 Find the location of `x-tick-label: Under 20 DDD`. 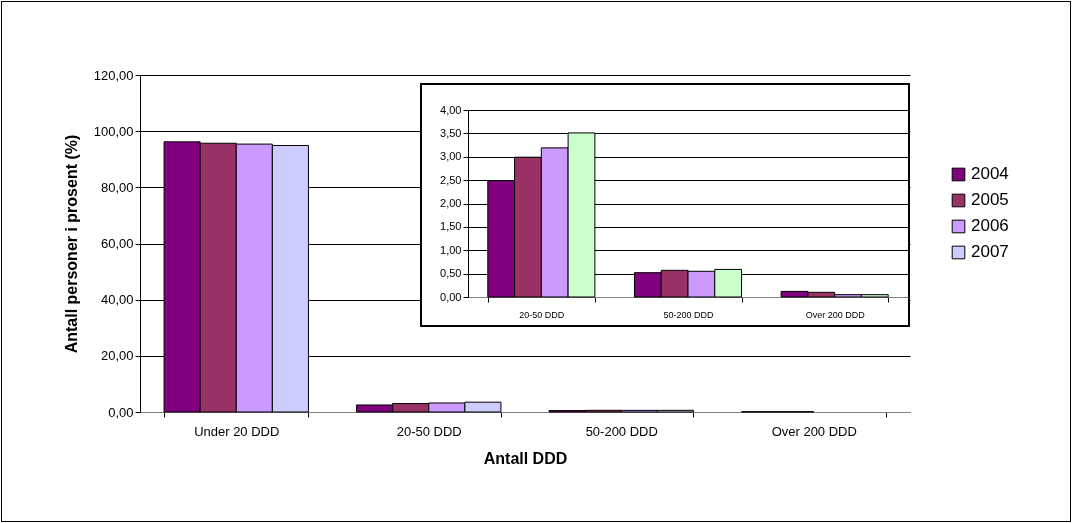

x-tick-label: Under 20 DDD is located at coordinates (237, 431).